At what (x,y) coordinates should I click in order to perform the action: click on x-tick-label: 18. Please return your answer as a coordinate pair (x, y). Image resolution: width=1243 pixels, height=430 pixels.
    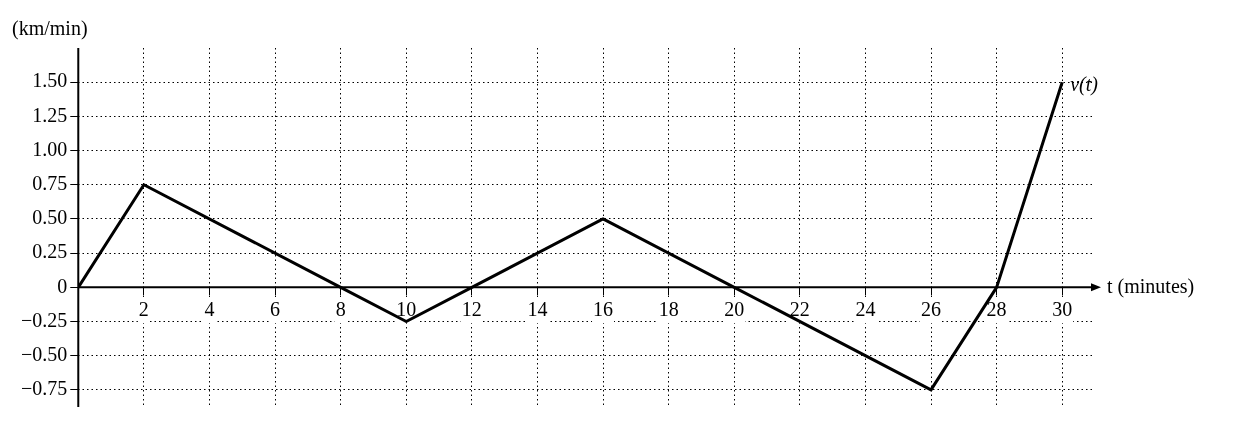
    Looking at the image, I should click on (668, 308).